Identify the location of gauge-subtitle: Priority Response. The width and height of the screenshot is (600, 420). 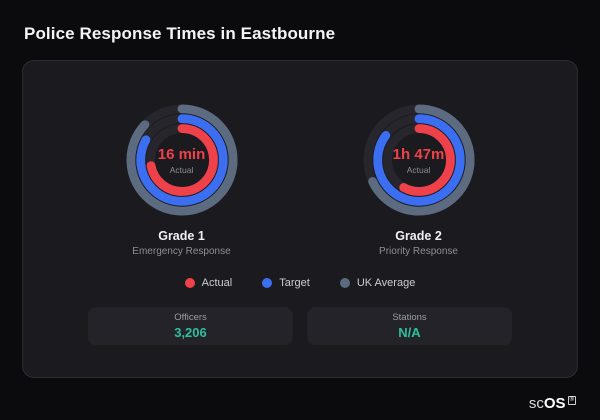
(418, 251).